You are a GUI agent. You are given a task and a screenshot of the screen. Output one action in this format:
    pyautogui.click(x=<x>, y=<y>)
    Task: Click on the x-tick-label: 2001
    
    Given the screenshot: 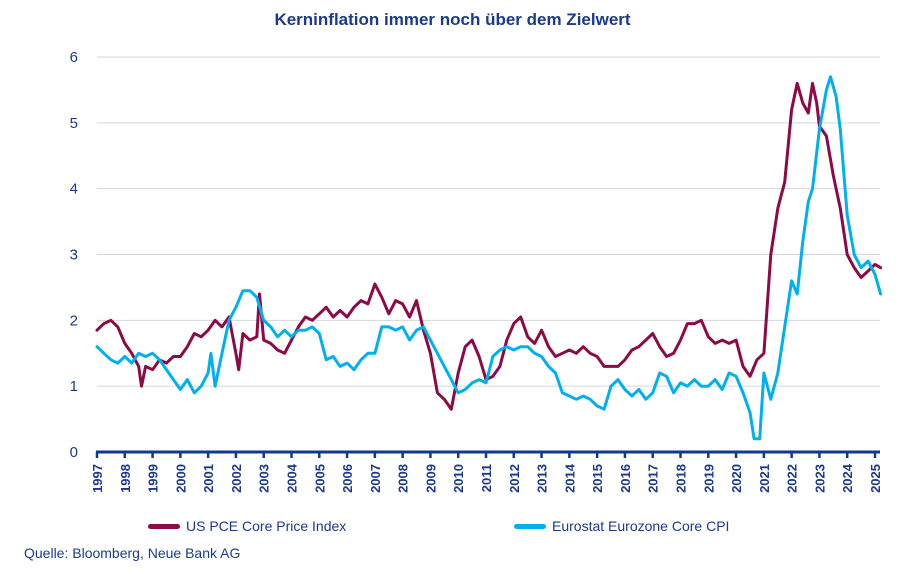 What is the action you would take?
    pyautogui.click(x=208, y=478)
    